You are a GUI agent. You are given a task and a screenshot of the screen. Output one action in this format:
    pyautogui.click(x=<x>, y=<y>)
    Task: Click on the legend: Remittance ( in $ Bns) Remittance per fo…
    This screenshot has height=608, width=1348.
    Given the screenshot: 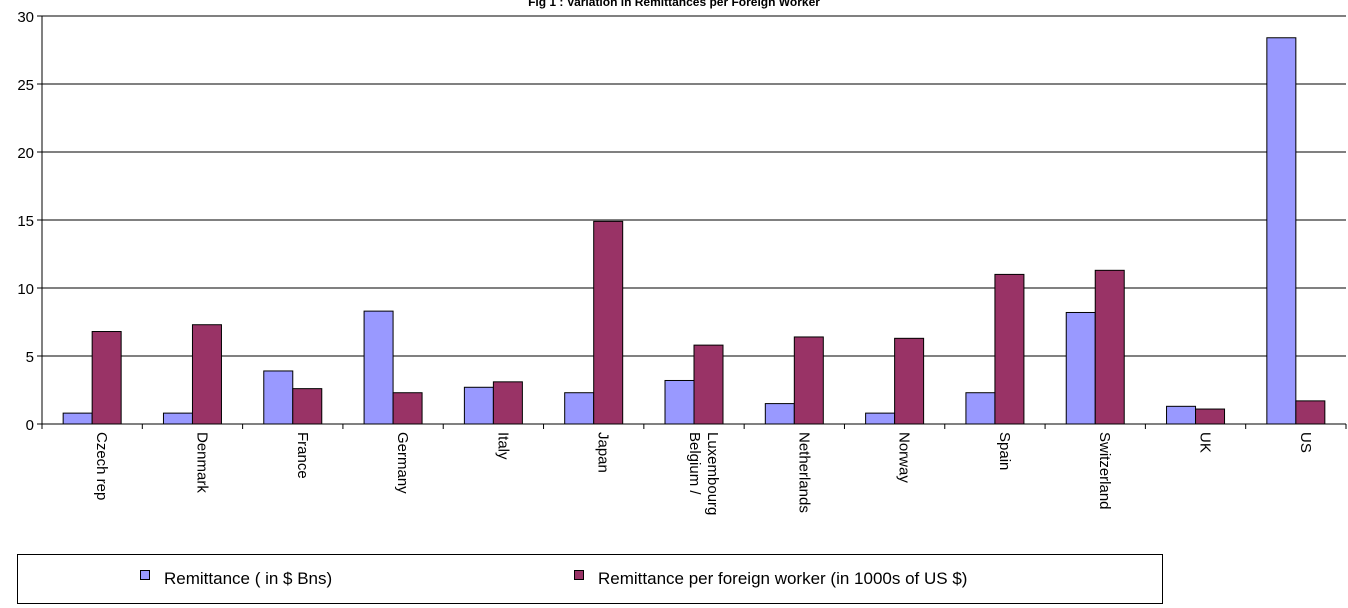 What is the action you would take?
    pyautogui.click(x=590, y=579)
    